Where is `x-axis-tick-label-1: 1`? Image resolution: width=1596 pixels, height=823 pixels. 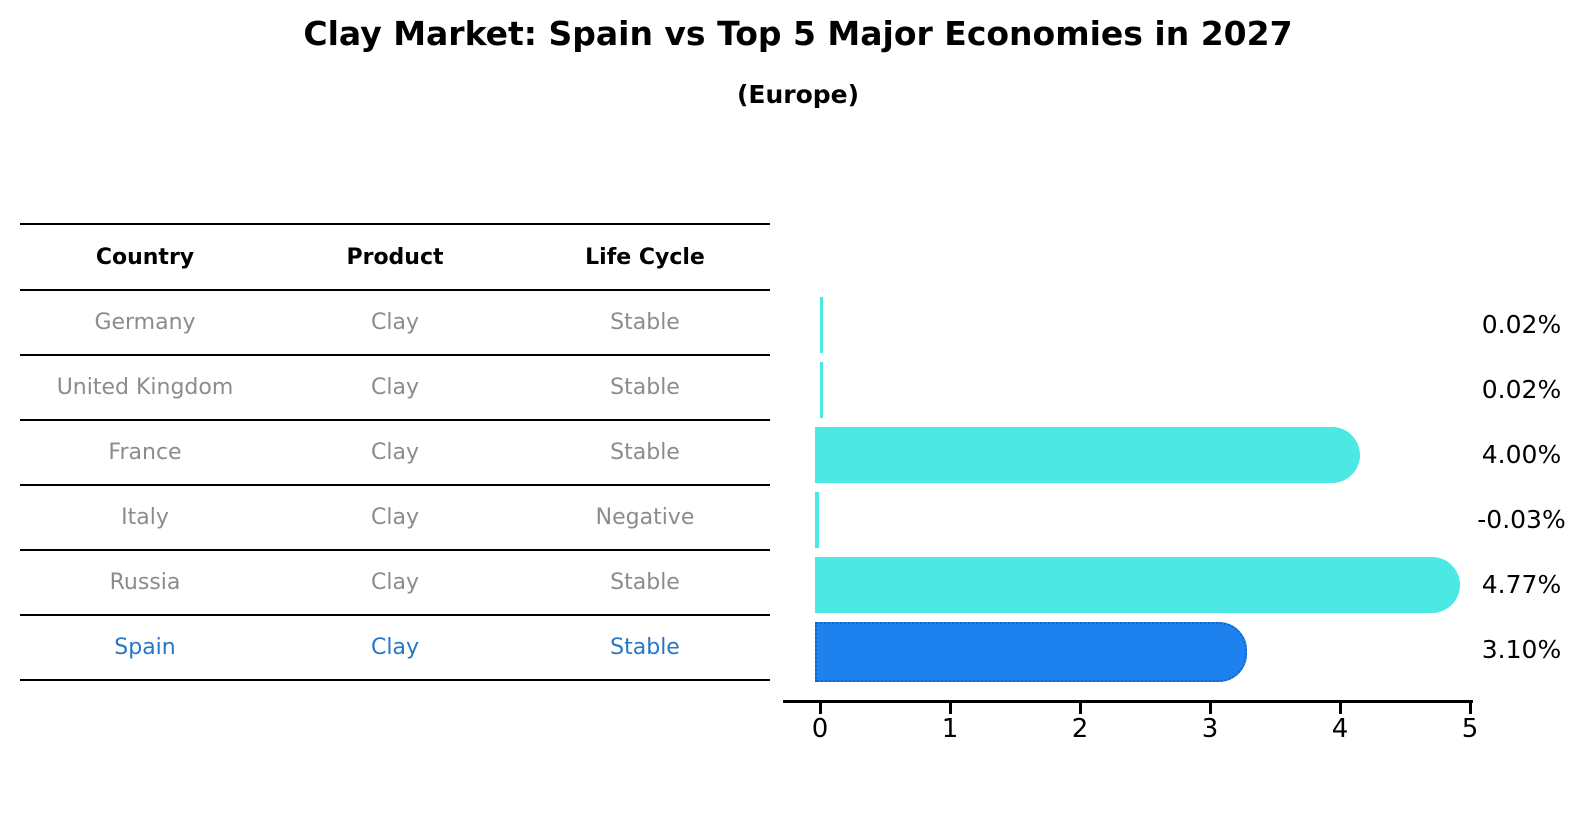 x-axis-tick-label-1: 1 is located at coordinates (950, 729).